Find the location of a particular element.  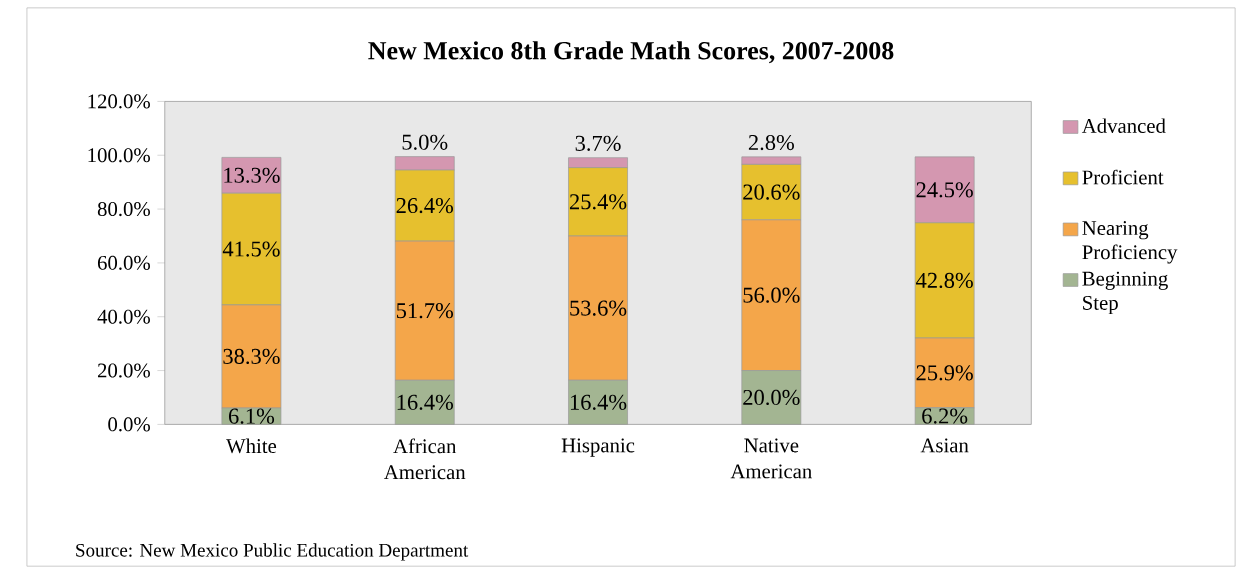

data-label: 6.2% is located at coordinates (945, 416).